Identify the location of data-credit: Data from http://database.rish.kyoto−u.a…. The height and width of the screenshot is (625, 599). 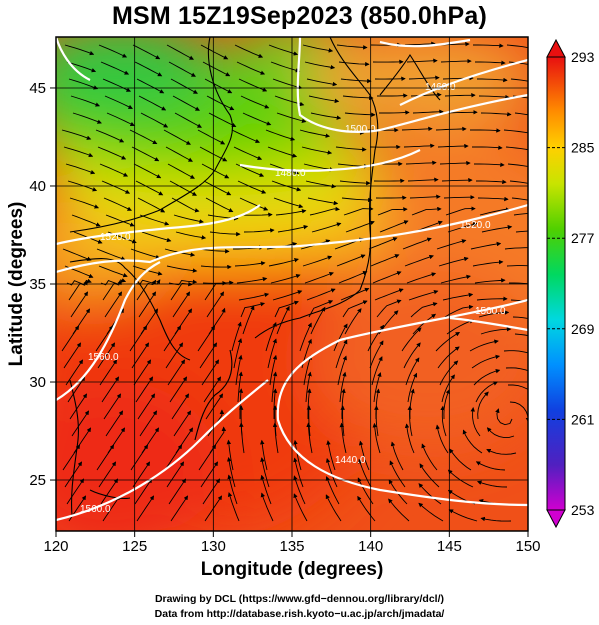
(299, 614).